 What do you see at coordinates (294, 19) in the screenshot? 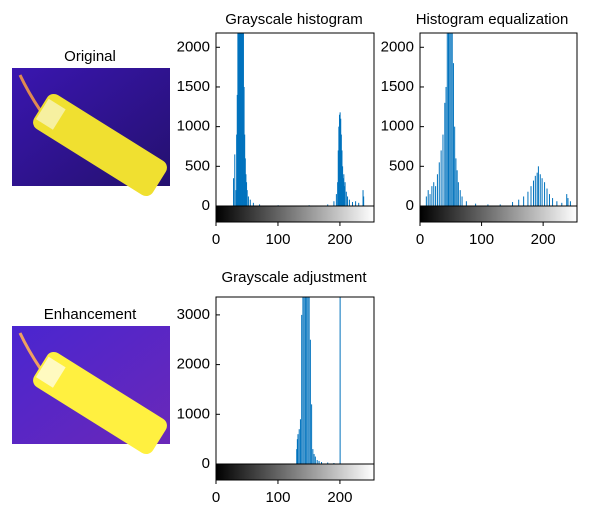
I see `chart-title: Grayscale histogram` at bounding box center [294, 19].